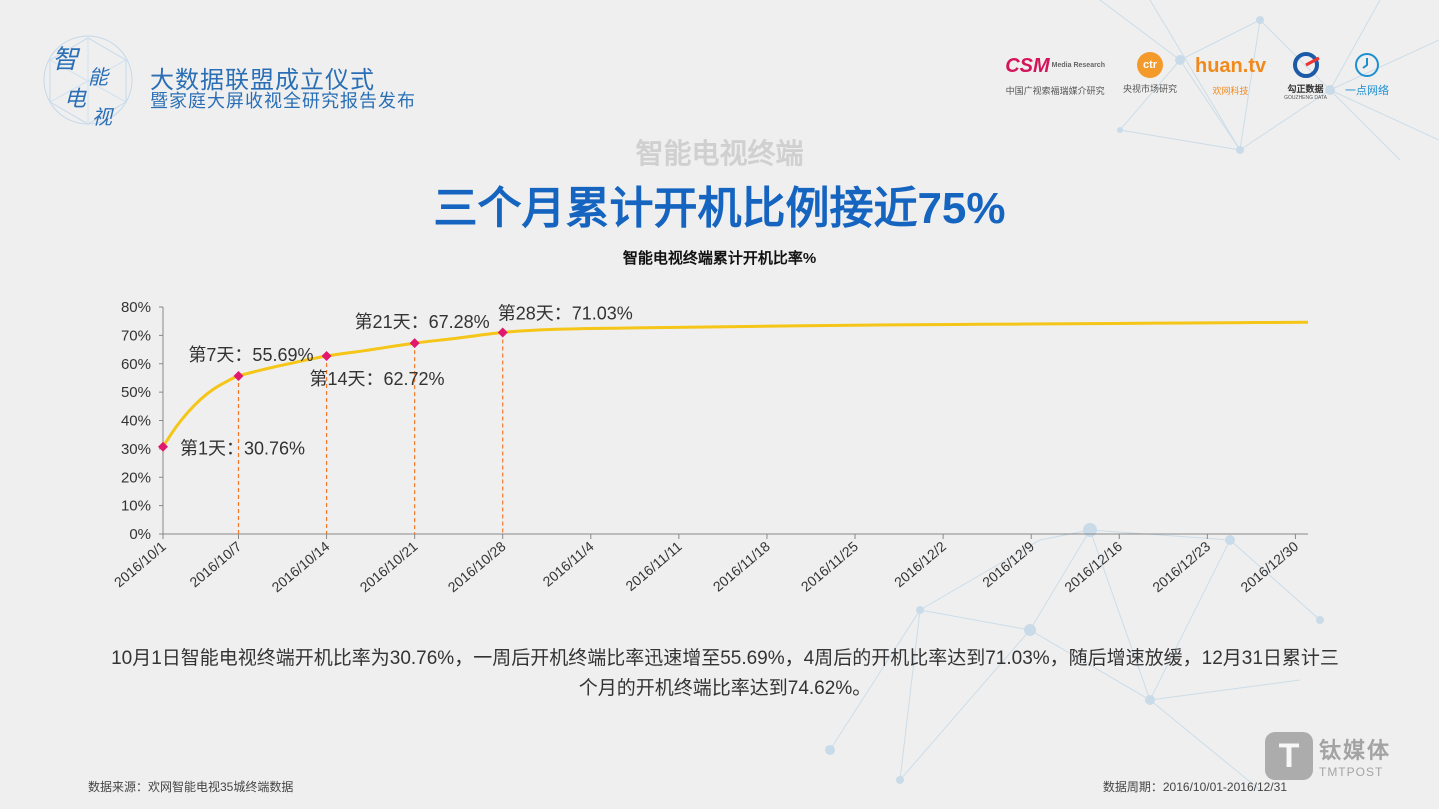 This screenshot has width=1439, height=809. I want to click on gouzheng-logo, so click(1306, 65).